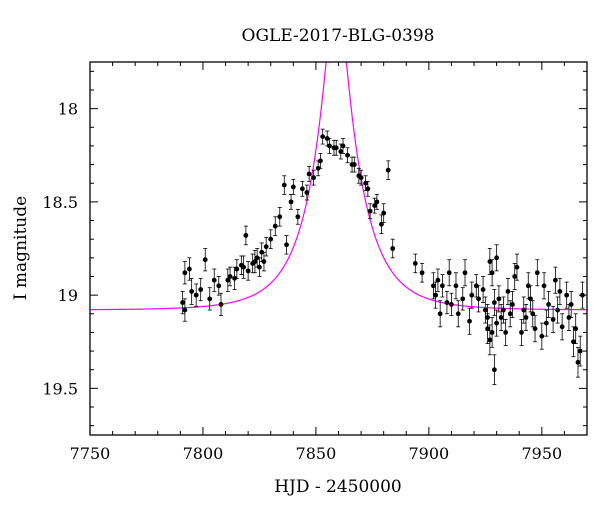  I want to click on y-tick-label: 19, so click(68, 295).